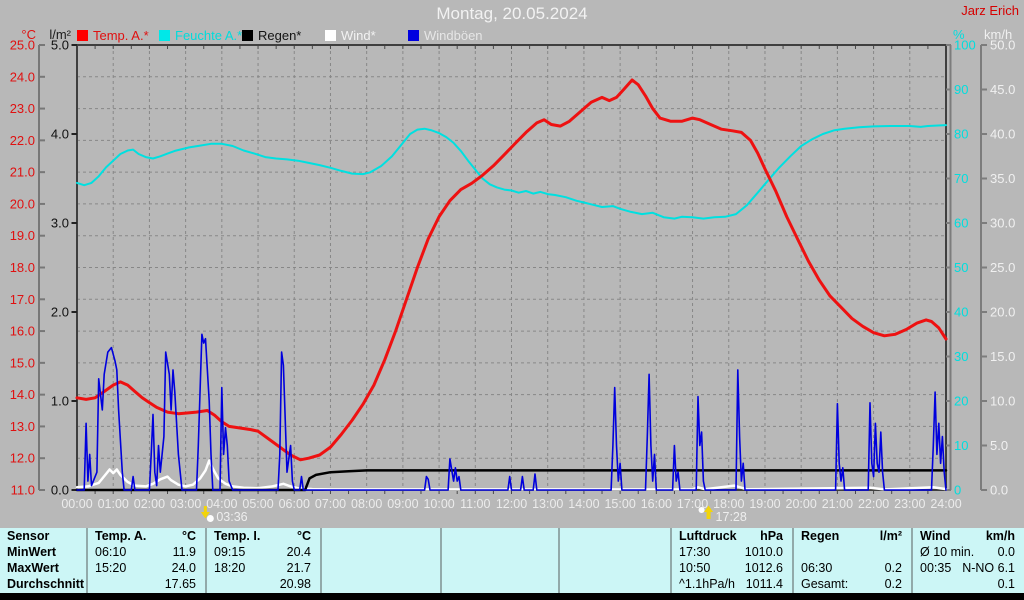 The height and width of the screenshot is (600, 1024). What do you see at coordinates (817, 568) in the screenshot?
I see `stat-cell: 06:30` at bounding box center [817, 568].